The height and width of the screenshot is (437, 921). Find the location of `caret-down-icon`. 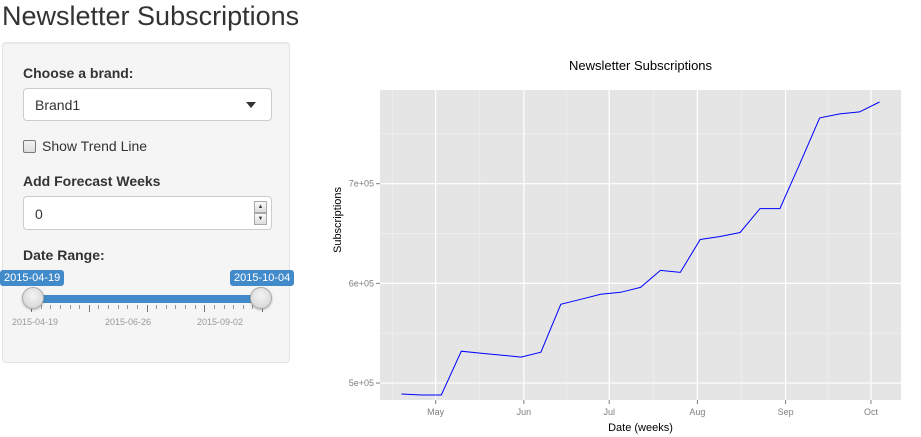

caret-down-icon is located at coordinates (251, 105).